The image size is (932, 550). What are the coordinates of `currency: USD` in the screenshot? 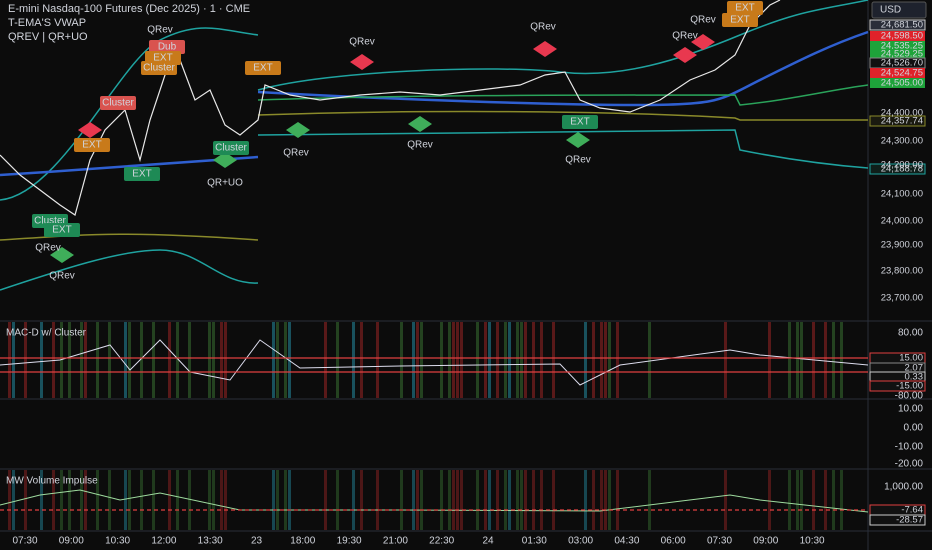 It's located at (890, 10).